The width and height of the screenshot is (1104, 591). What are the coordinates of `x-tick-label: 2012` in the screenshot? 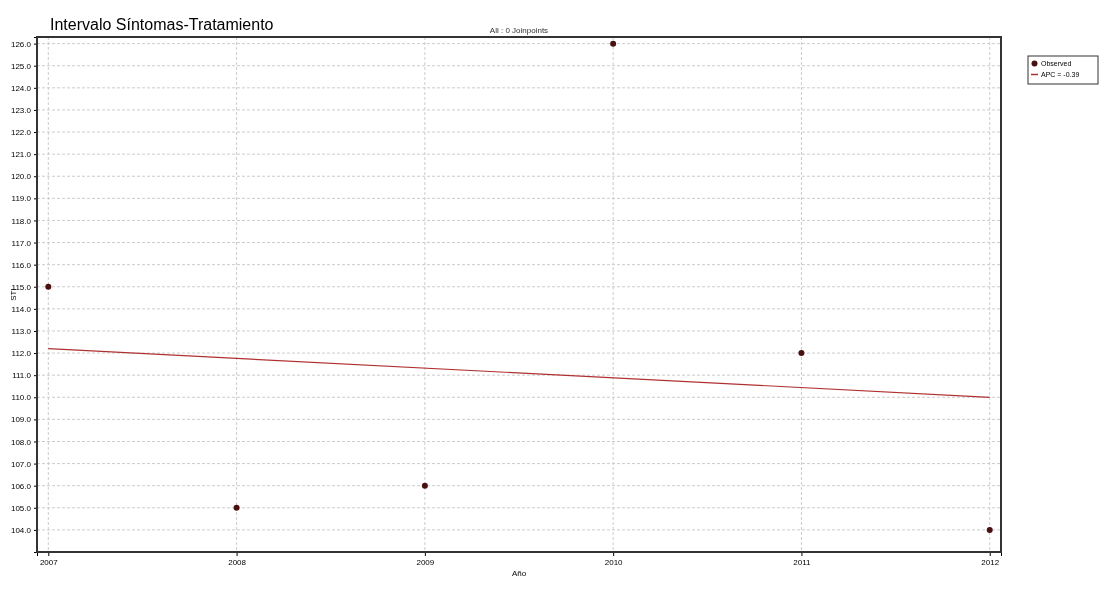 It's located at (990, 562).